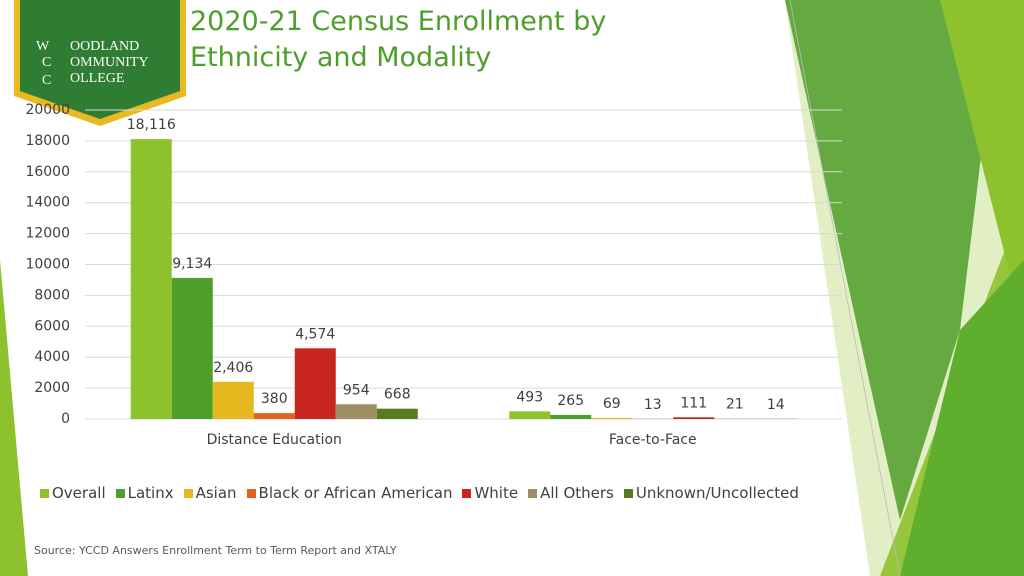 This screenshot has height=576, width=1024. Describe the element at coordinates (735, 405) in the screenshot. I see `data-label: 21` at that location.